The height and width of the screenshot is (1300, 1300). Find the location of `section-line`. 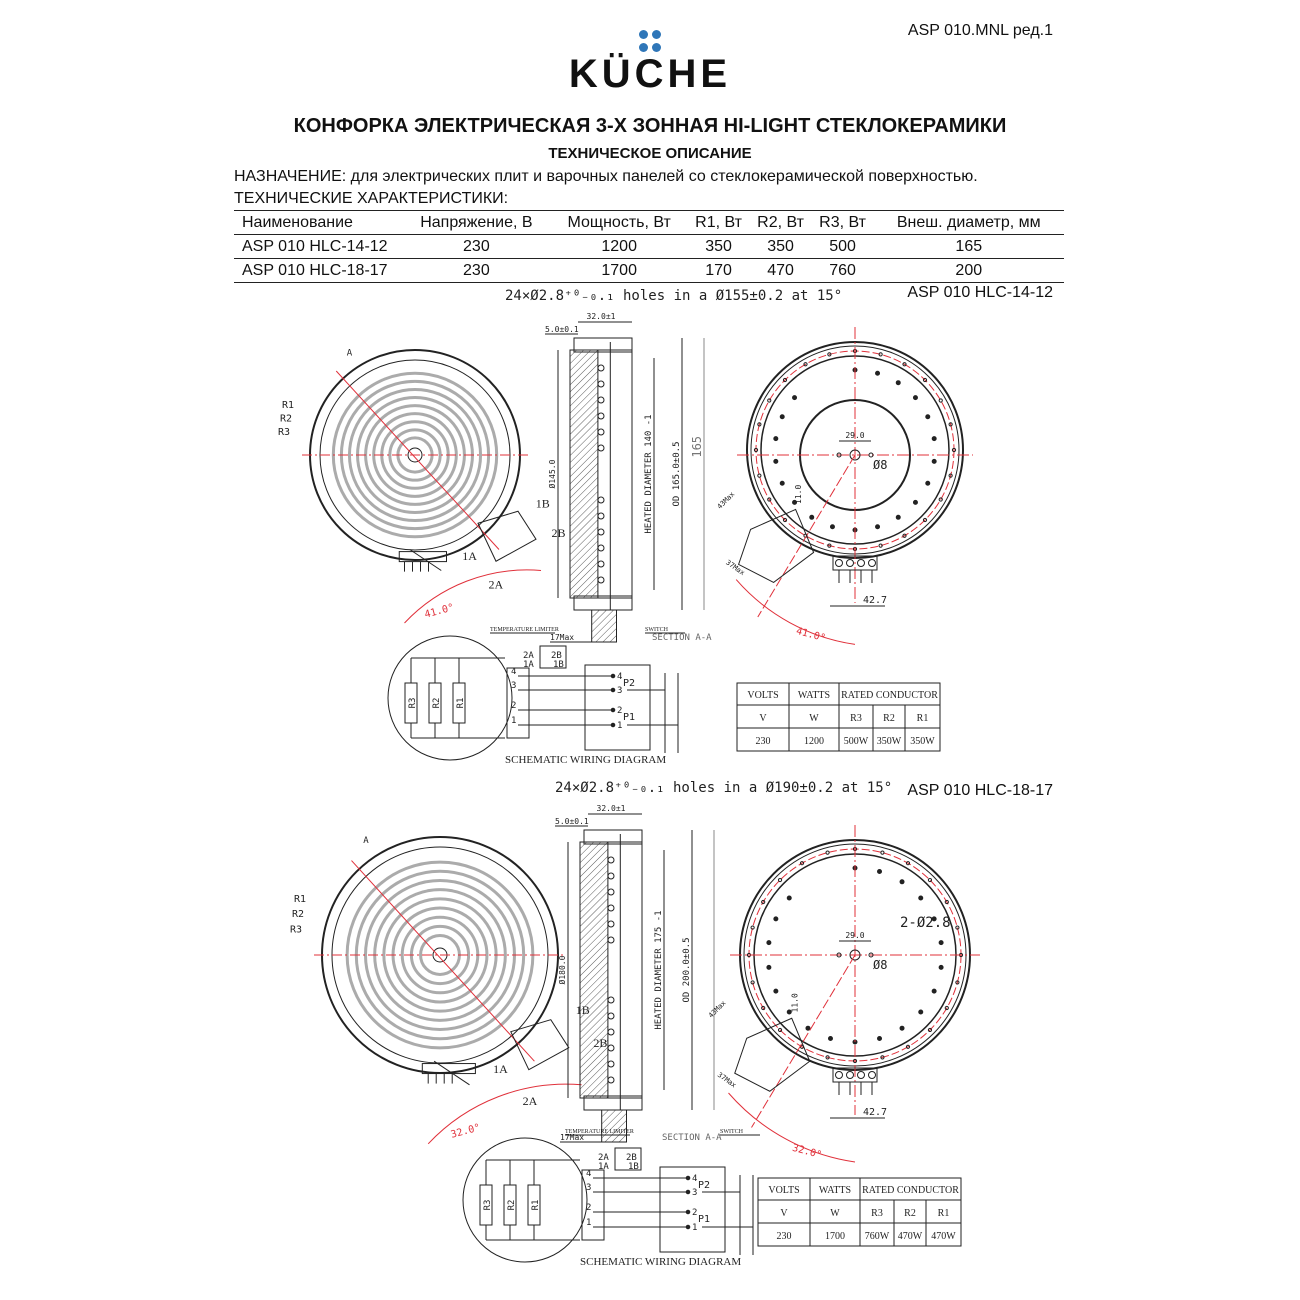

section-line is located at coordinates (417, 460).